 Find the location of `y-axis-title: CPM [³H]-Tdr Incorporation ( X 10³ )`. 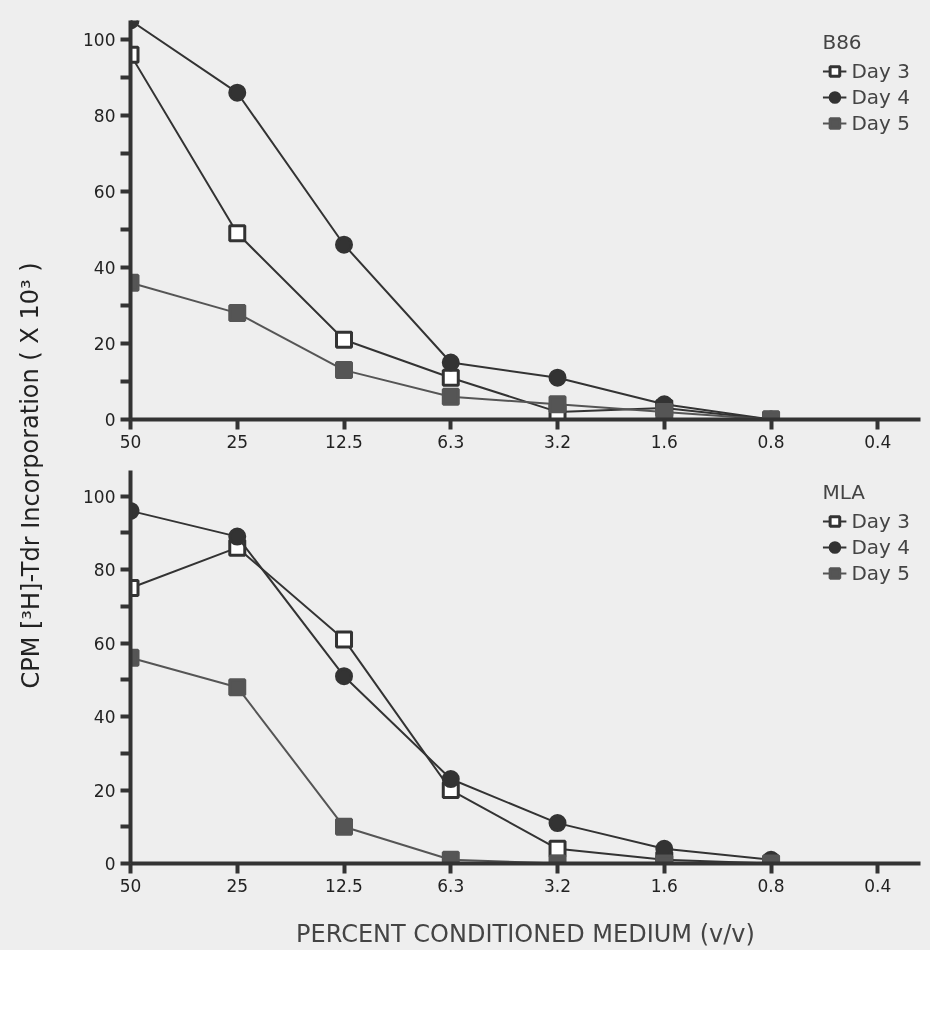

y-axis-title: CPM [³H]-Tdr Incorporation ( X 10³ ) is located at coordinates (30, 475).